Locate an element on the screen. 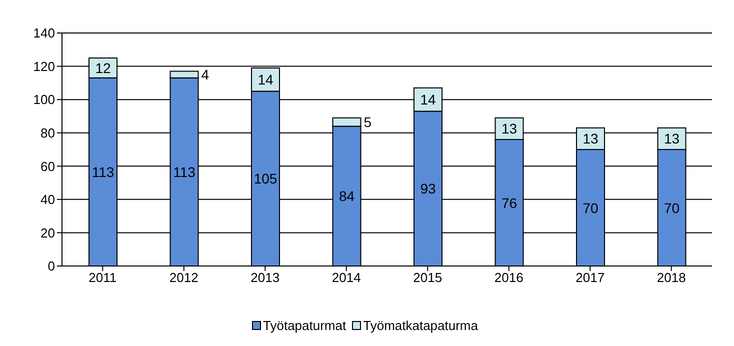  data-label: 84 is located at coordinates (346, 196).